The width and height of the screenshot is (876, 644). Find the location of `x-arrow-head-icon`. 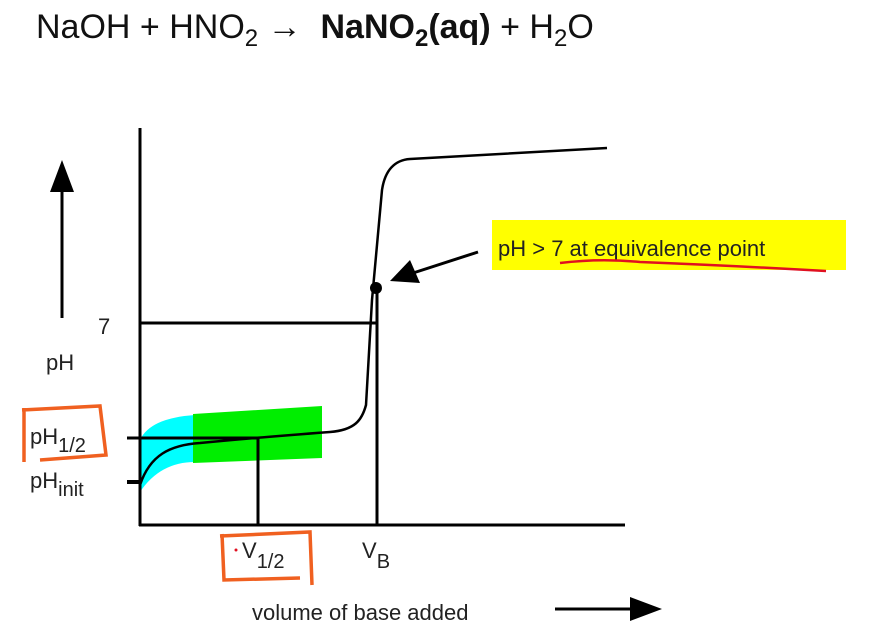

x-arrow-head-icon is located at coordinates (646, 609).